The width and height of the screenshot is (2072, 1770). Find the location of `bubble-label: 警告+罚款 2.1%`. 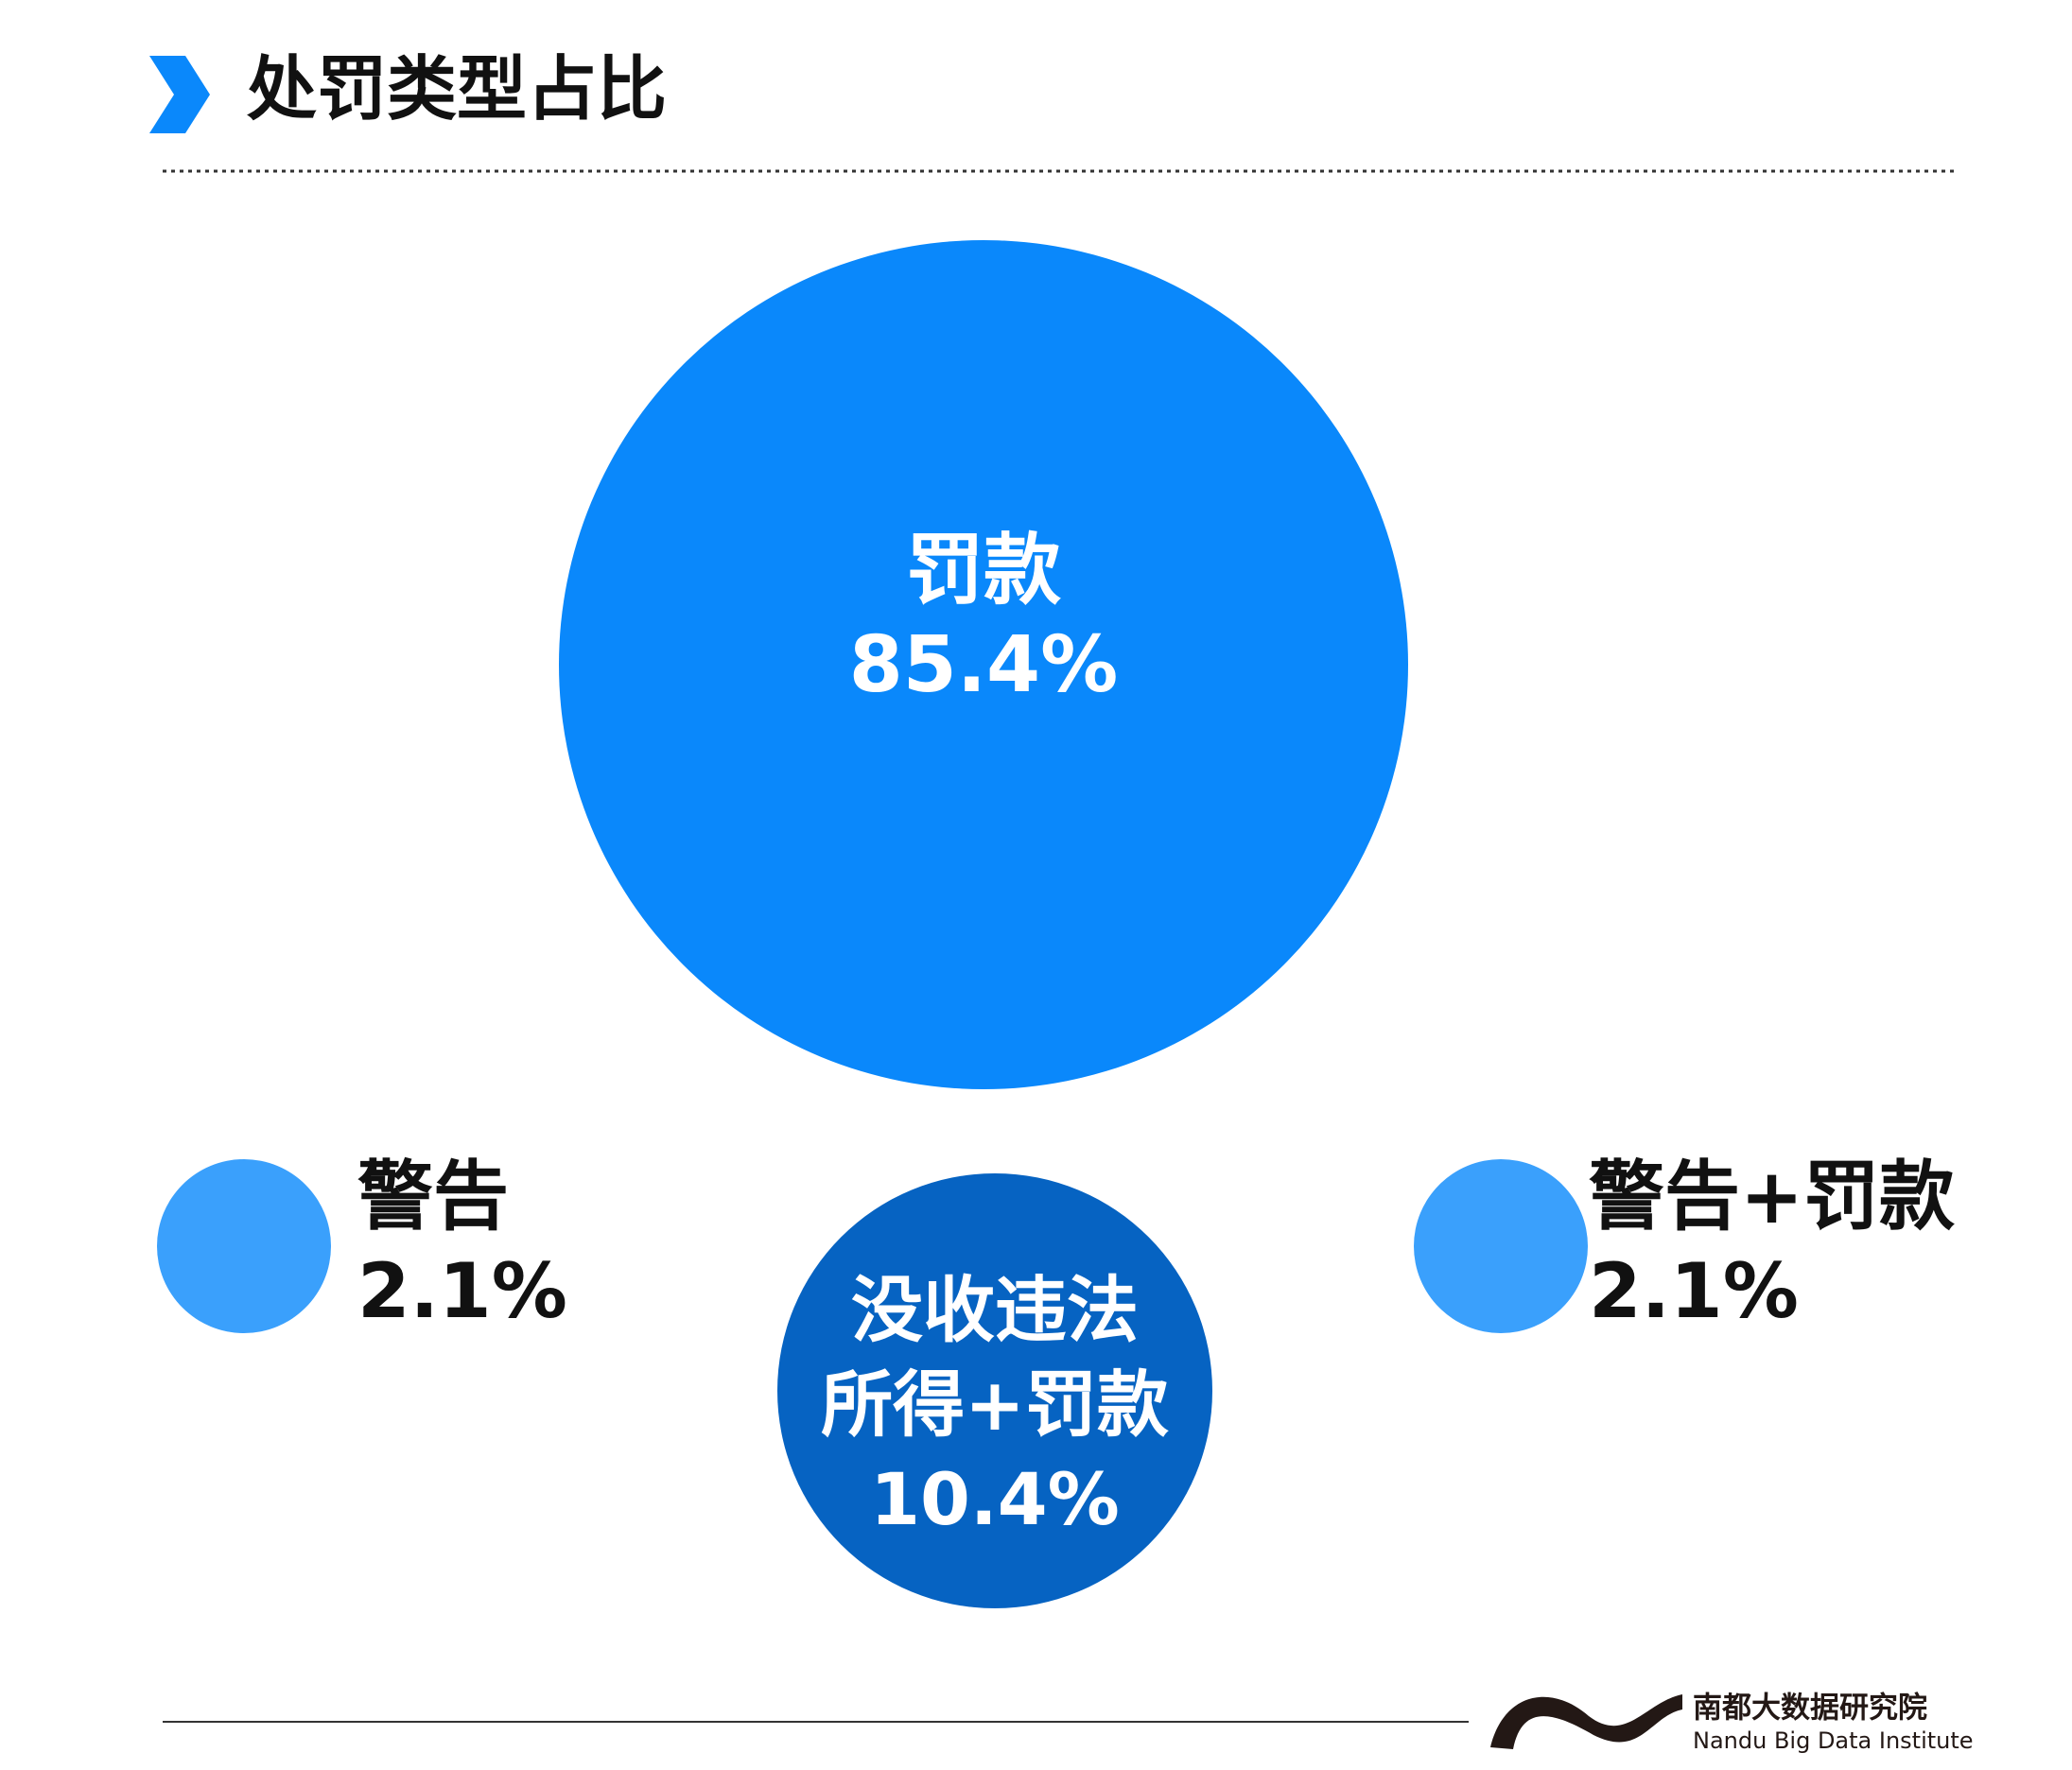

bubble-label: 警告+罚款 2.1% is located at coordinates (1772, 1244).